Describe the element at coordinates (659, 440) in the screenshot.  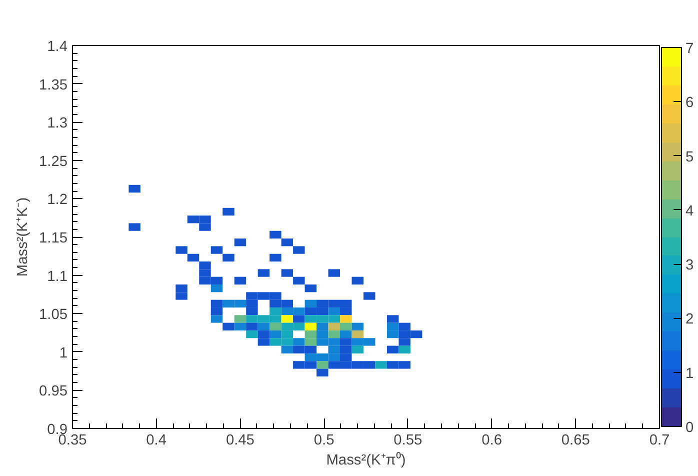
I see `x-tick-label: 0.7` at that location.